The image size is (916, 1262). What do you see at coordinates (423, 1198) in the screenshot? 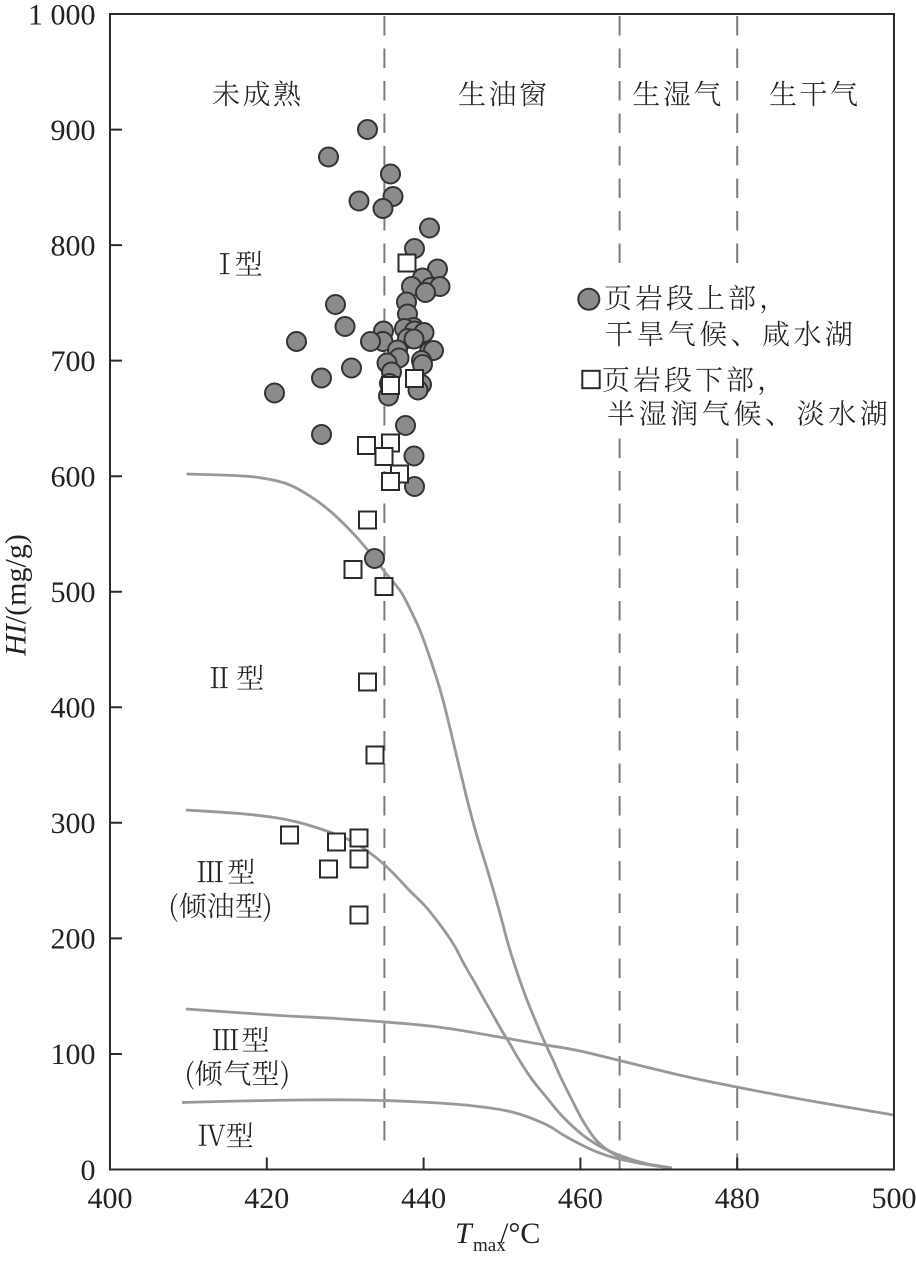
I see `svg-text: 440` at bounding box center [423, 1198].